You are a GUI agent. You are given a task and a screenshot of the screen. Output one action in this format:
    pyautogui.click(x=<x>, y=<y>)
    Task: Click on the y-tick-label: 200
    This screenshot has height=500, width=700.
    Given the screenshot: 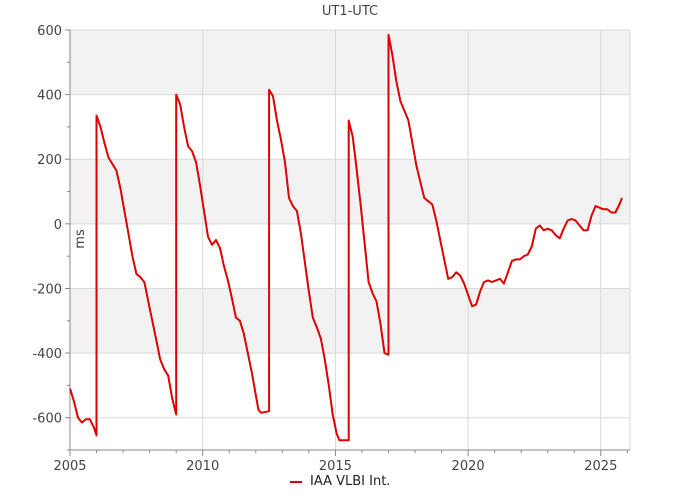 What is the action you would take?
    pyautogui.click(x=49, y=160)
    